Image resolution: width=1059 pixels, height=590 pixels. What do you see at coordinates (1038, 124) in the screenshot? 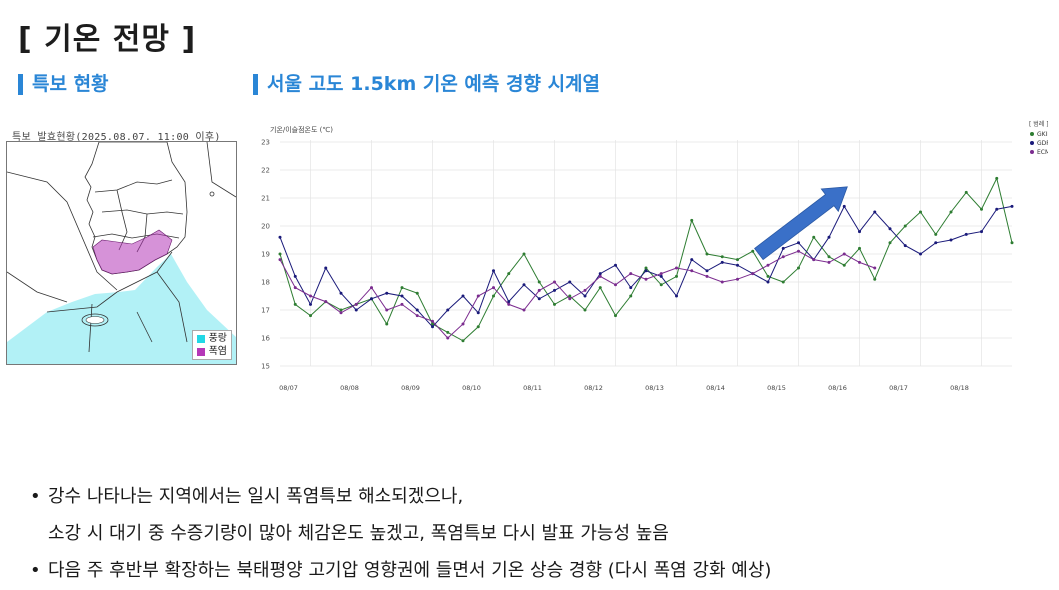
I see `legend-title: [ 범례 ]` at bounding box center [1038, 124].